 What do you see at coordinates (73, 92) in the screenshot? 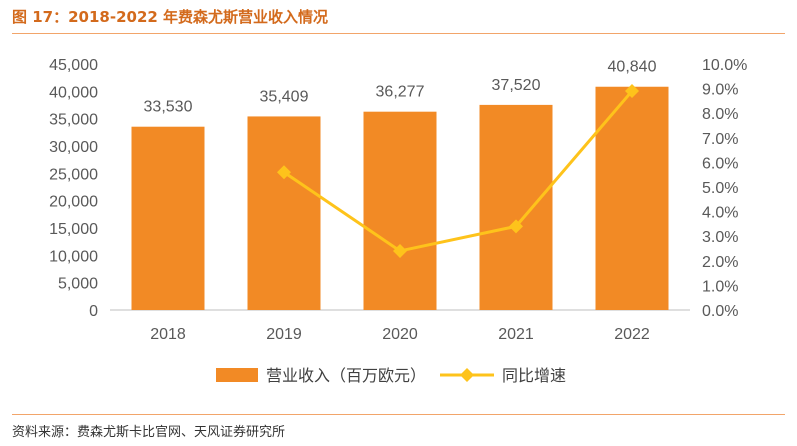
I see `y-left-tick-label: 40,000` at bounding box center [73, 92].